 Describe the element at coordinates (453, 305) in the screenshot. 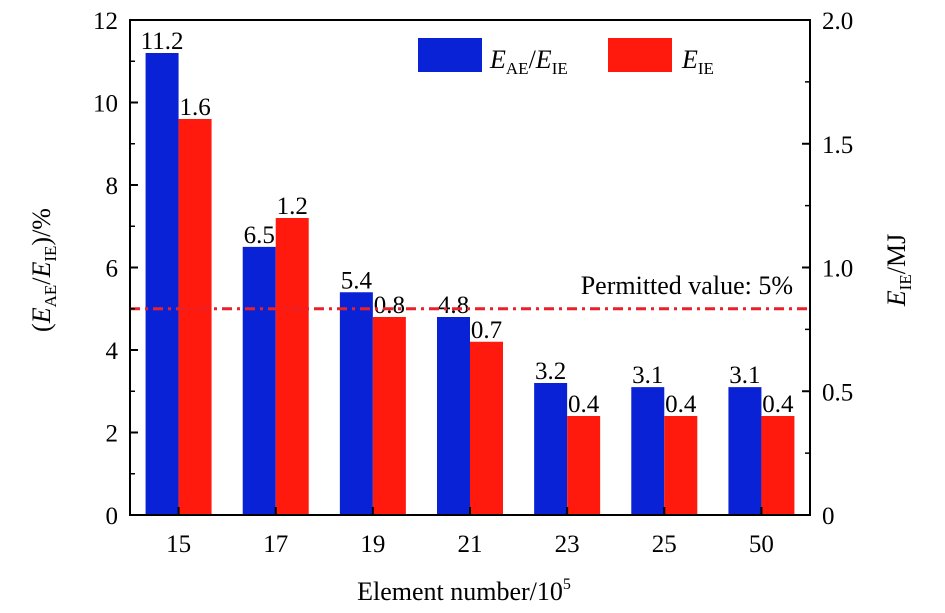

I see `data-label-eae-eie-21: 4.8` at that location.